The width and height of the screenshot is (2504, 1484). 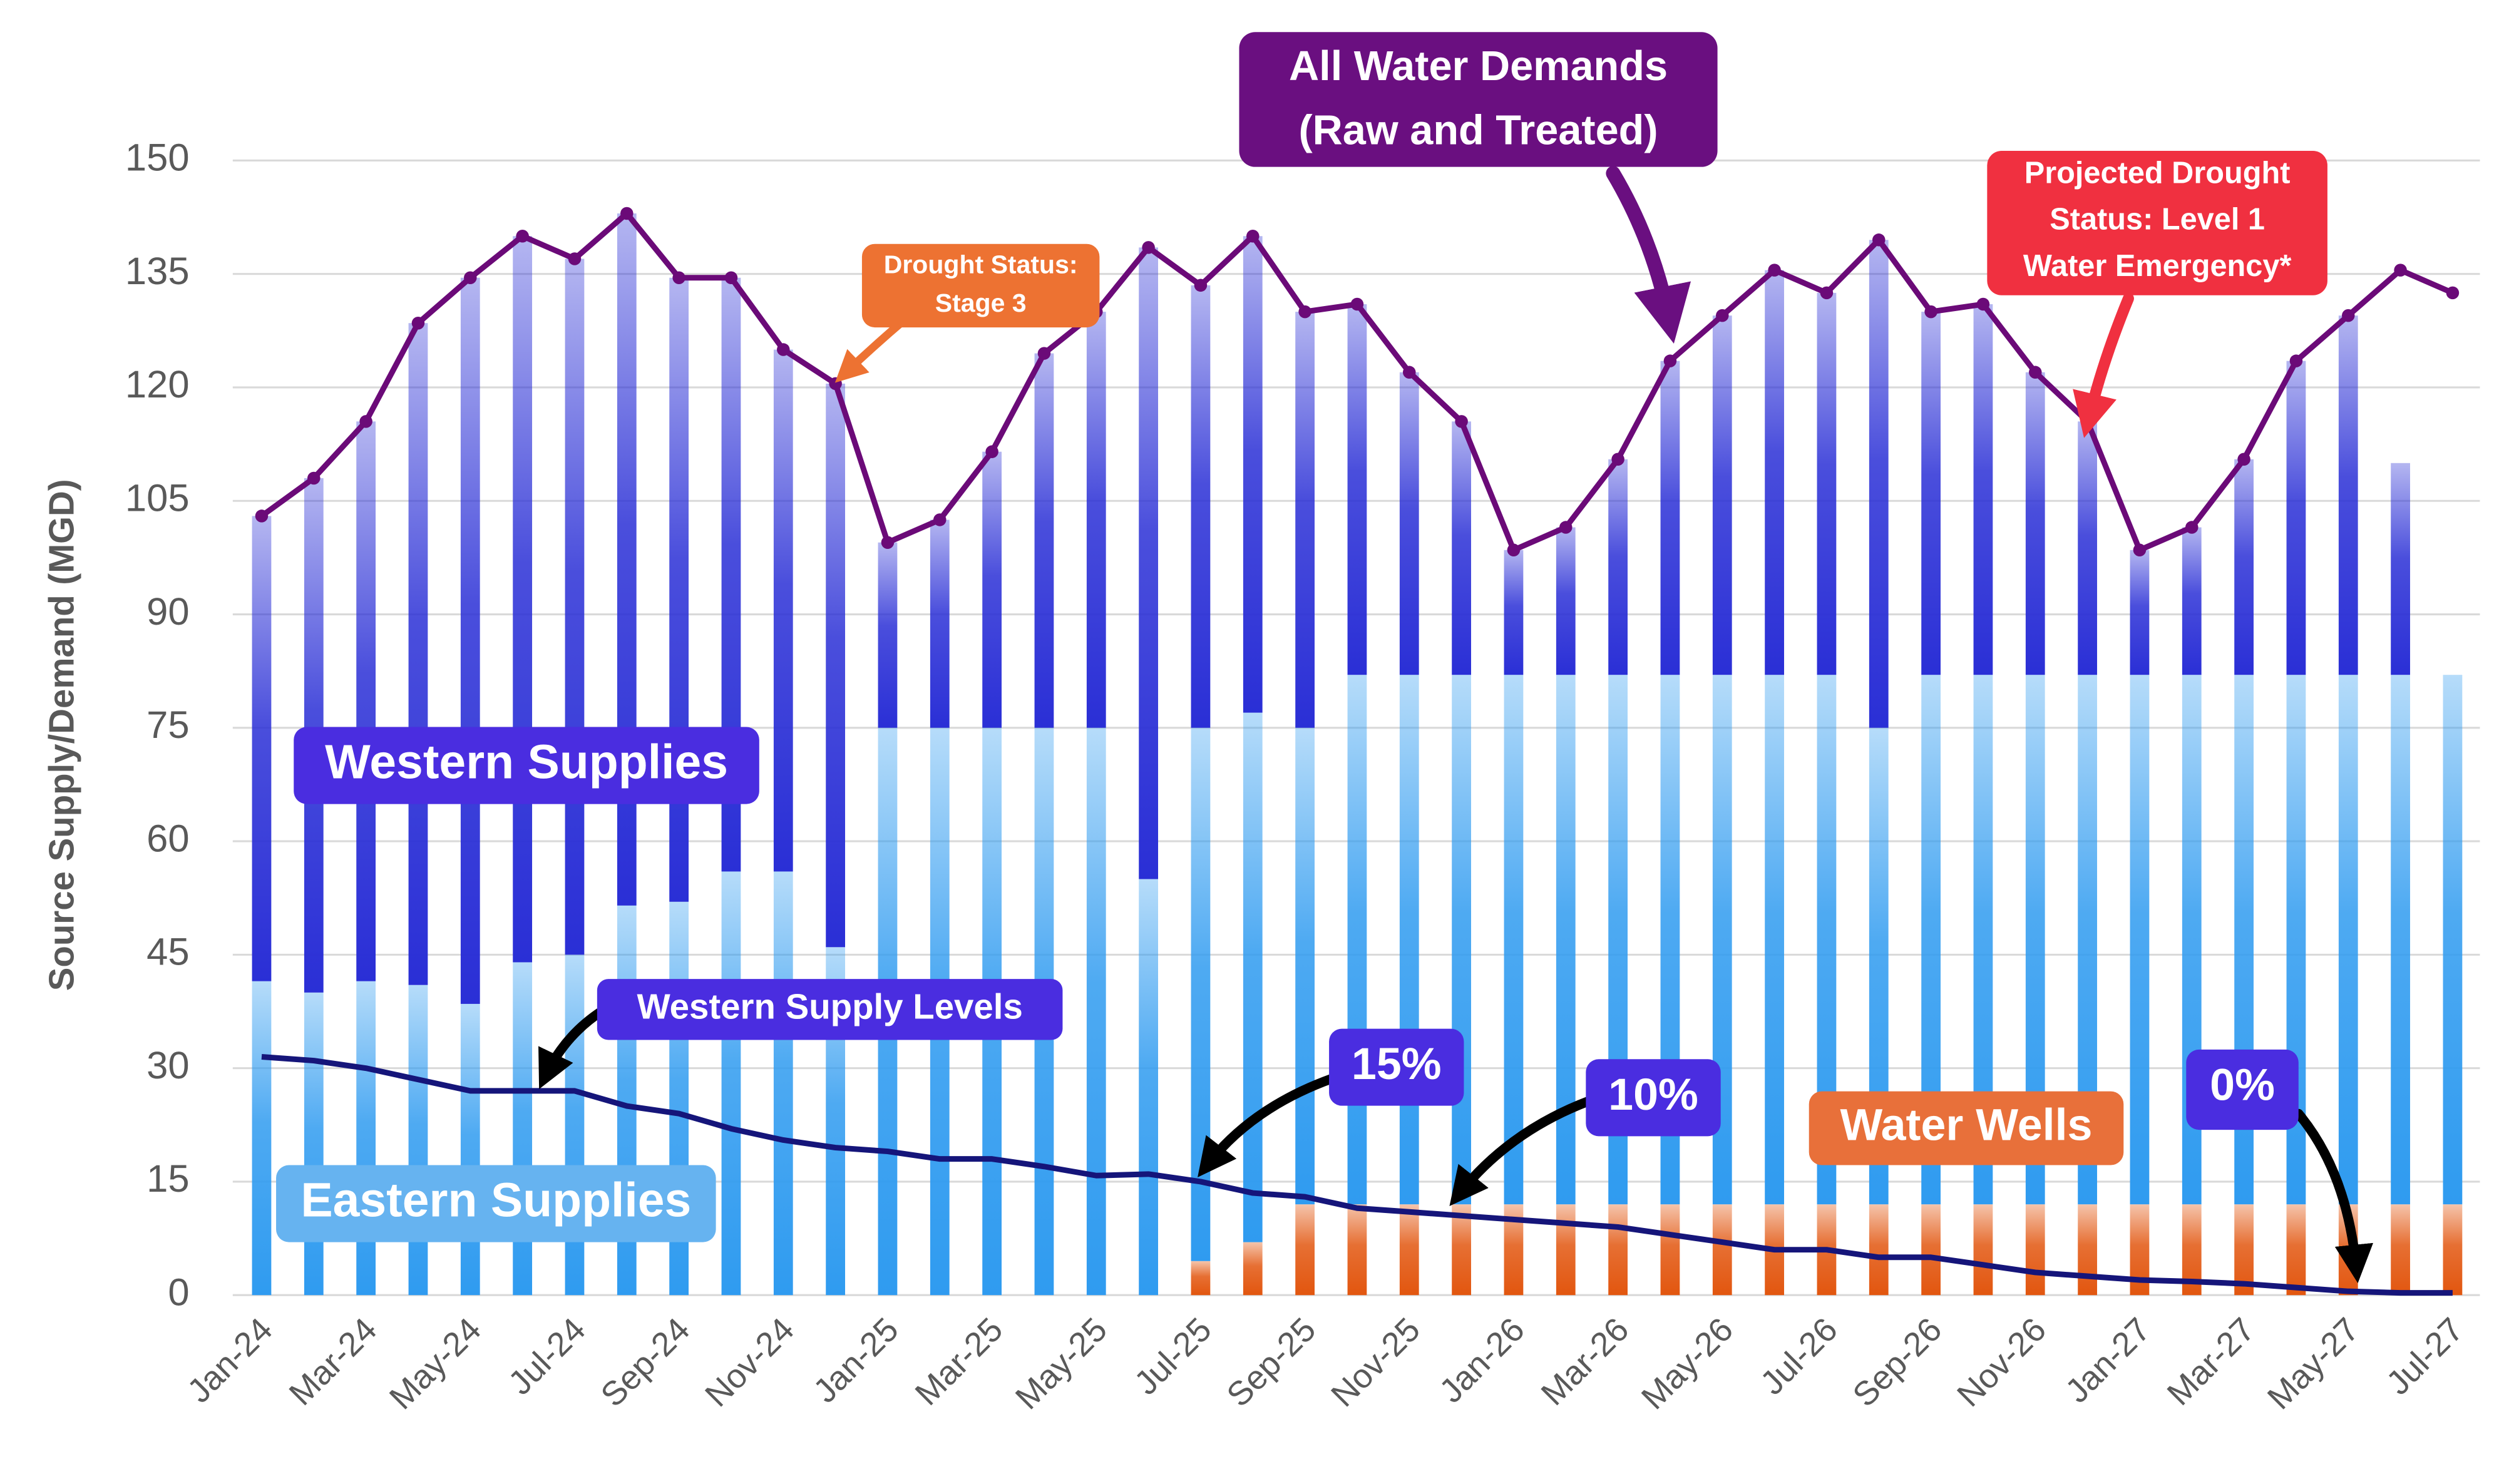 I want to click on annotation-text: (Raw and Treated), so click(x=1478, y=130).